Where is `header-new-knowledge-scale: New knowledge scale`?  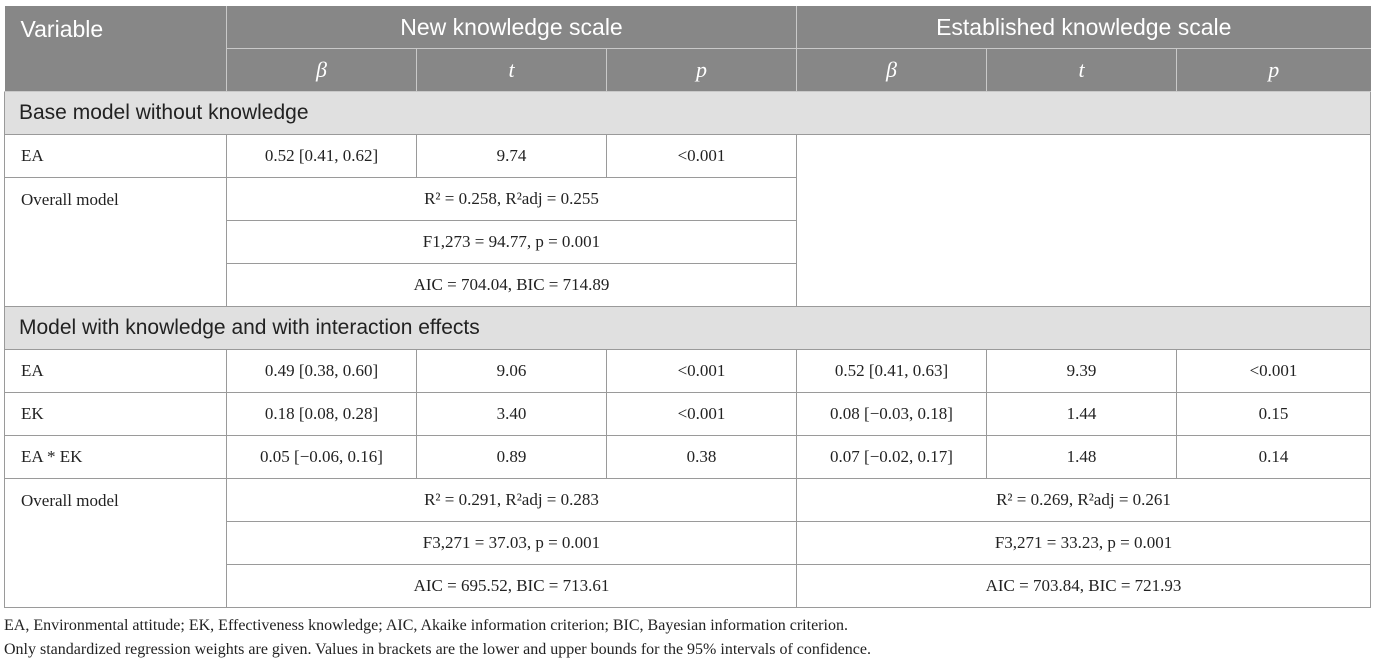
header-new-knowledge-scale: New knowledge scale is located at coordinates (511, 27).